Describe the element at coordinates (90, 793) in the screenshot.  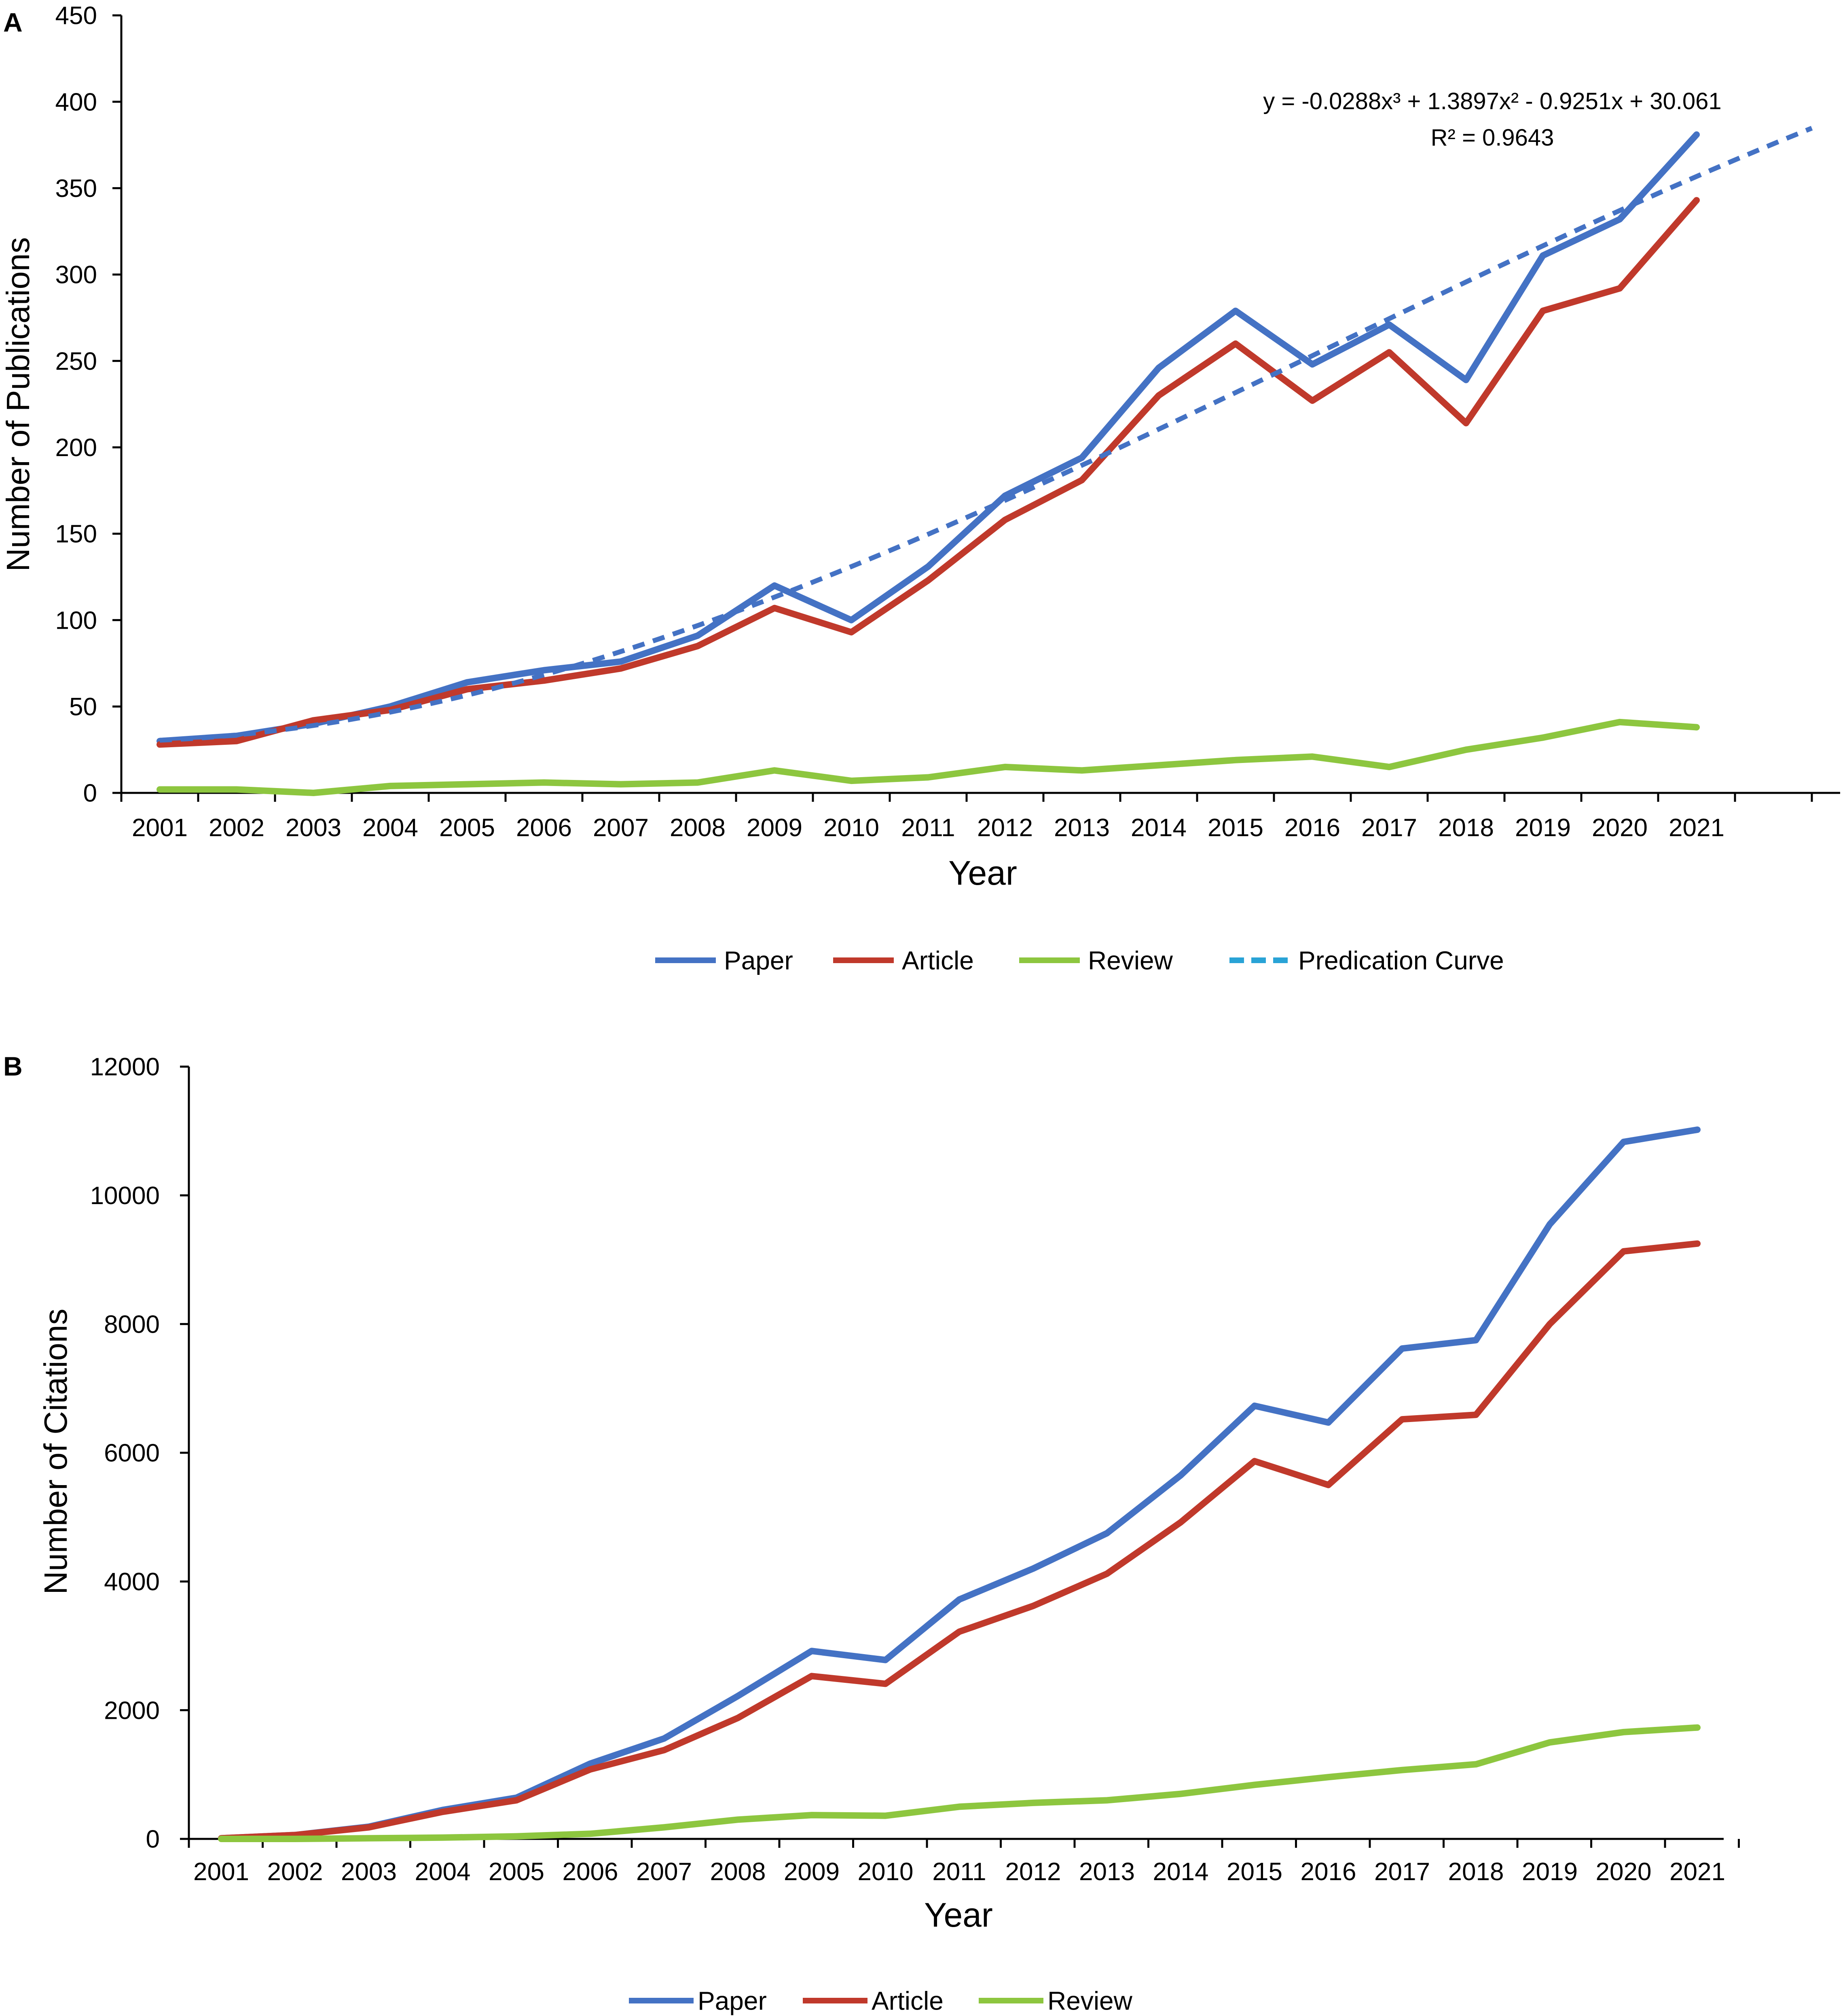
I see `panel-a-y-tick-label: 0` at that location.